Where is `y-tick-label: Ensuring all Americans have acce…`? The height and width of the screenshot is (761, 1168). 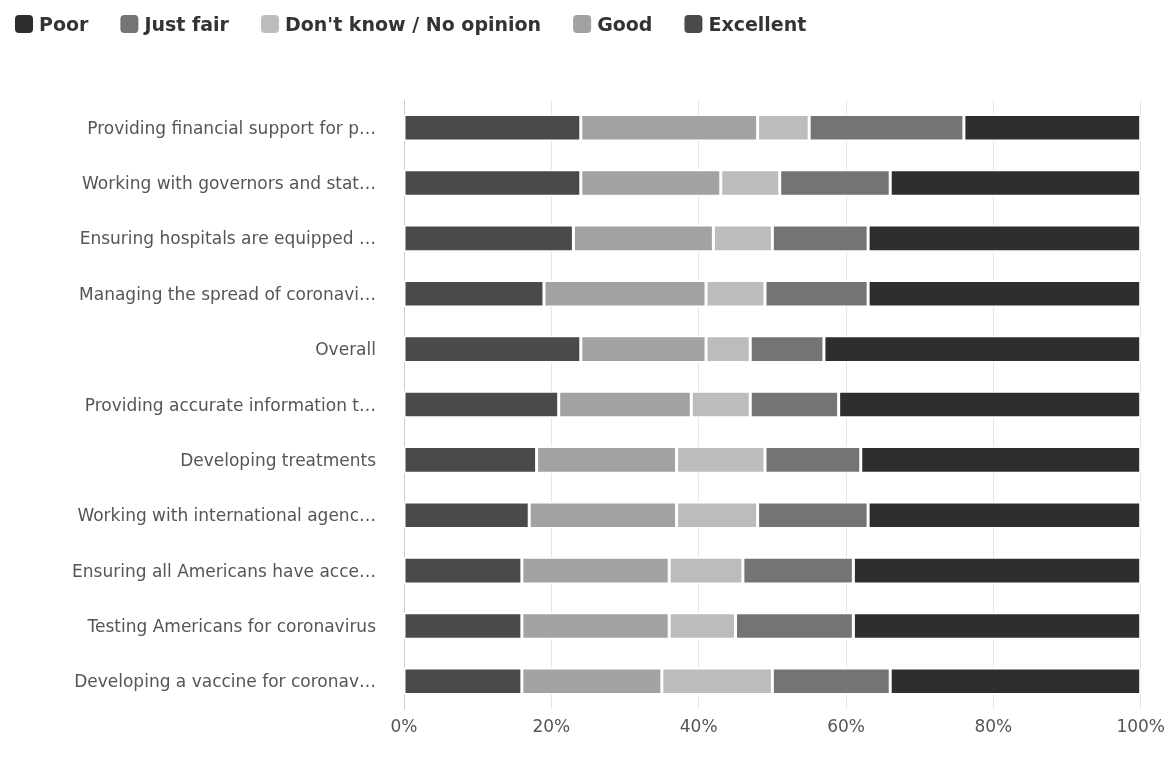 y-tick-label: Ensuring all Americans have acce… is located at coordinates (224, 570).